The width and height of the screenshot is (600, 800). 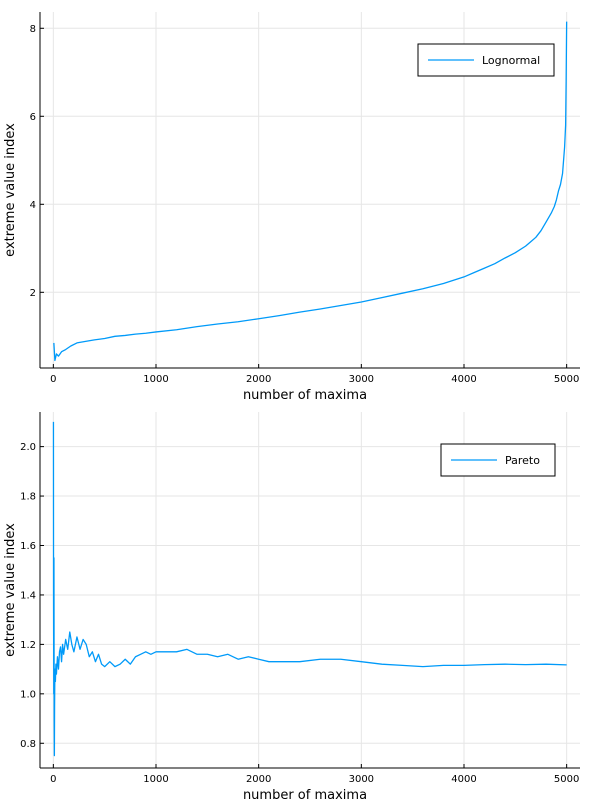 I want to click on y-tick-label: 1.0, so click(x=28, y=694).